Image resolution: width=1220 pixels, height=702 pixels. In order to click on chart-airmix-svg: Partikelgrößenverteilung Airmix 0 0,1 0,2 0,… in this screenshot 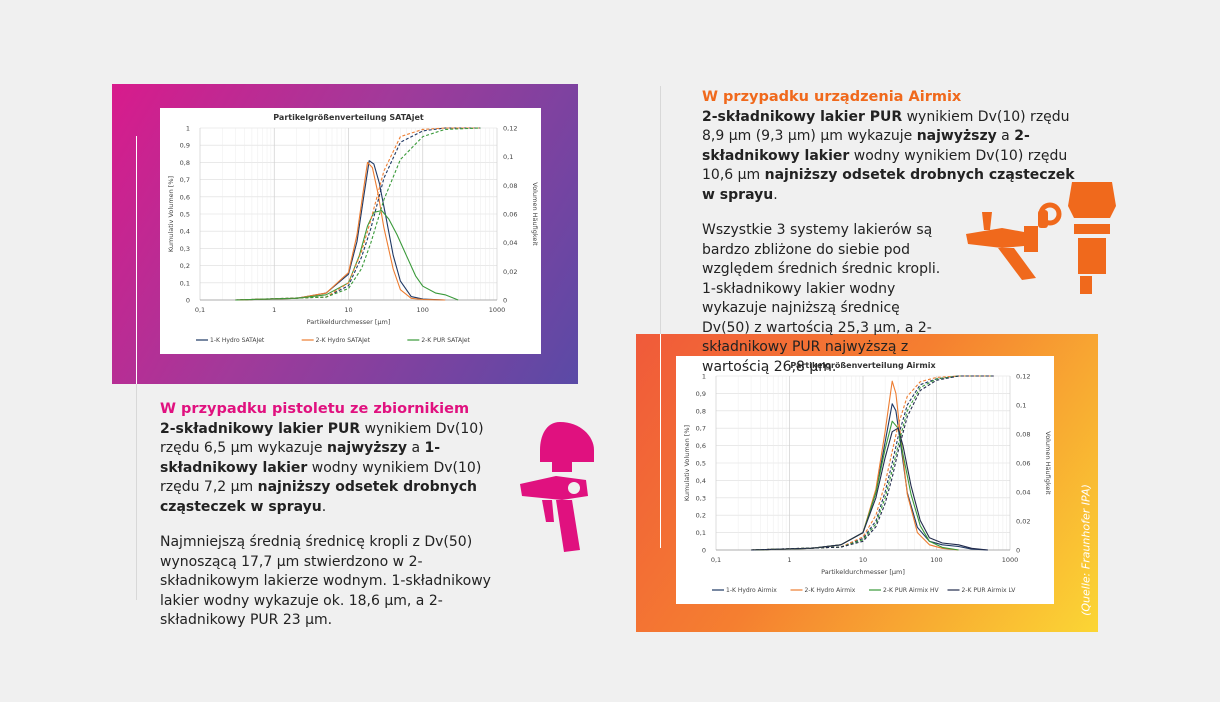, I will do `click(867, 477)`.